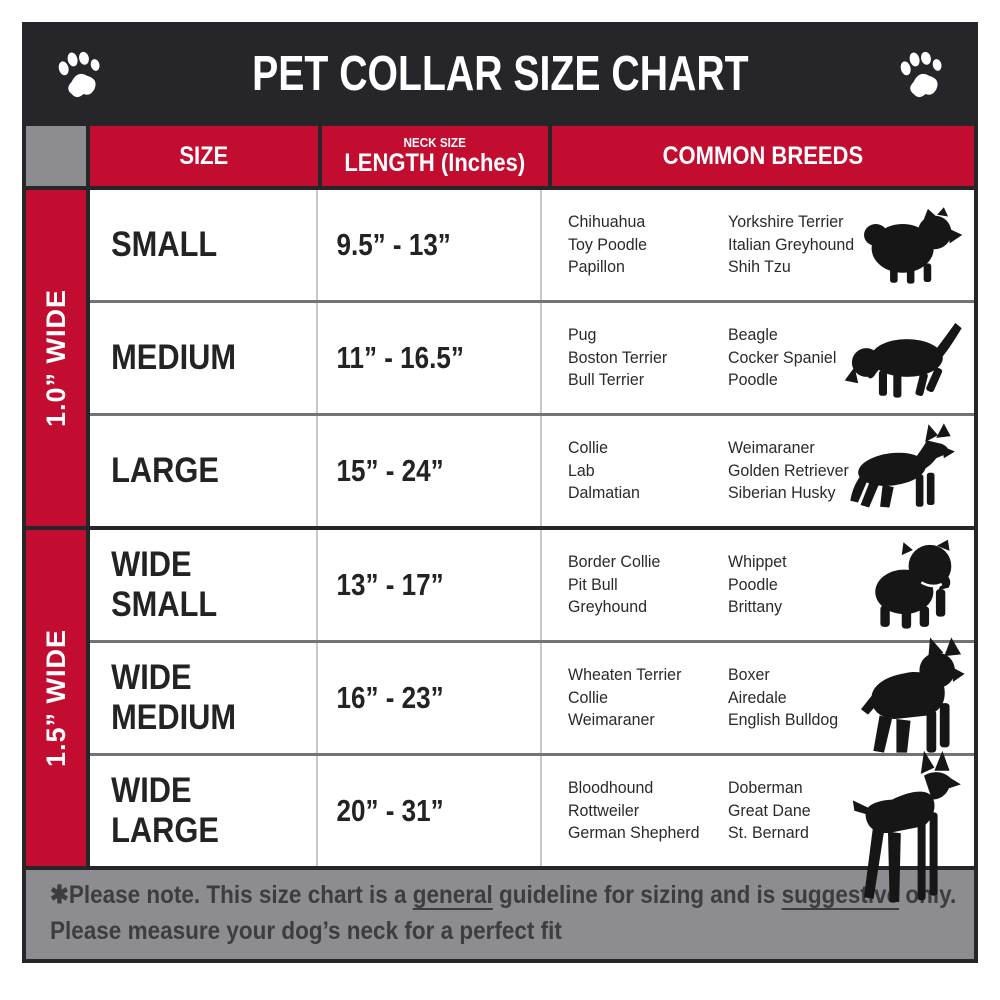  I want to click on width-bar-1-0: 1.0” WIDE, so click(56, 358).